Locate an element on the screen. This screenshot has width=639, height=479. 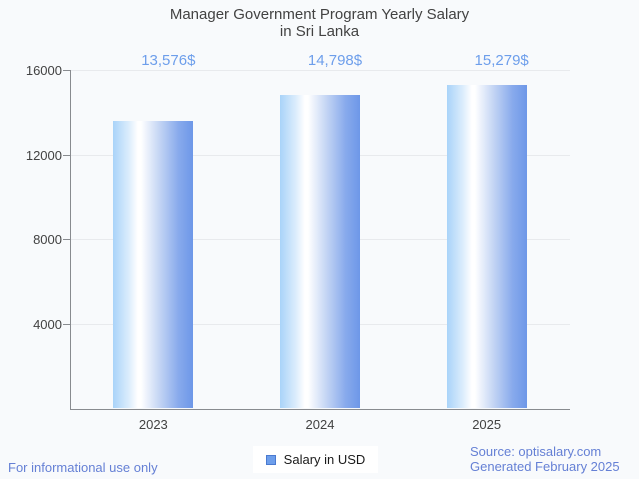
bar-value-label: 14,798$ is located at coordinates (335, 60).